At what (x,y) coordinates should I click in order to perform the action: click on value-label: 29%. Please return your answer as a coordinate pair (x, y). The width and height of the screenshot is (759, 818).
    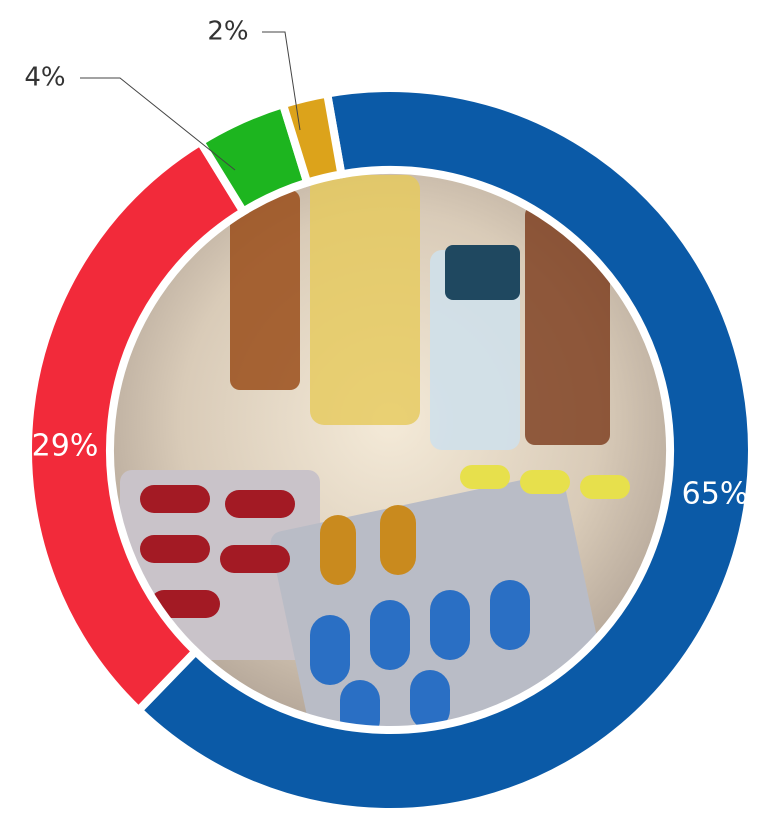
    Looking at the image, I should click on (65, 446).